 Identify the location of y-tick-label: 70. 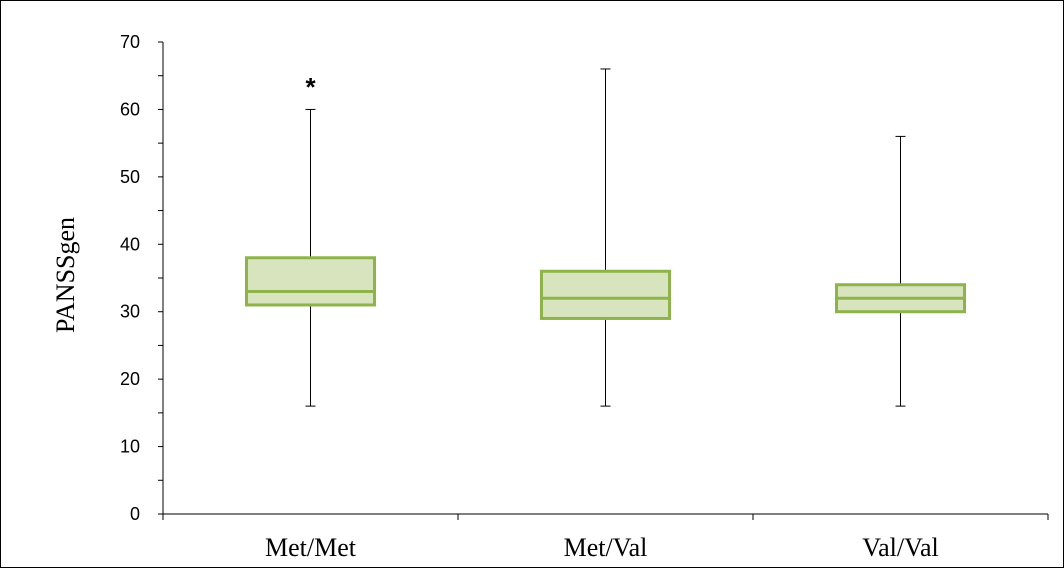
(130, 42).